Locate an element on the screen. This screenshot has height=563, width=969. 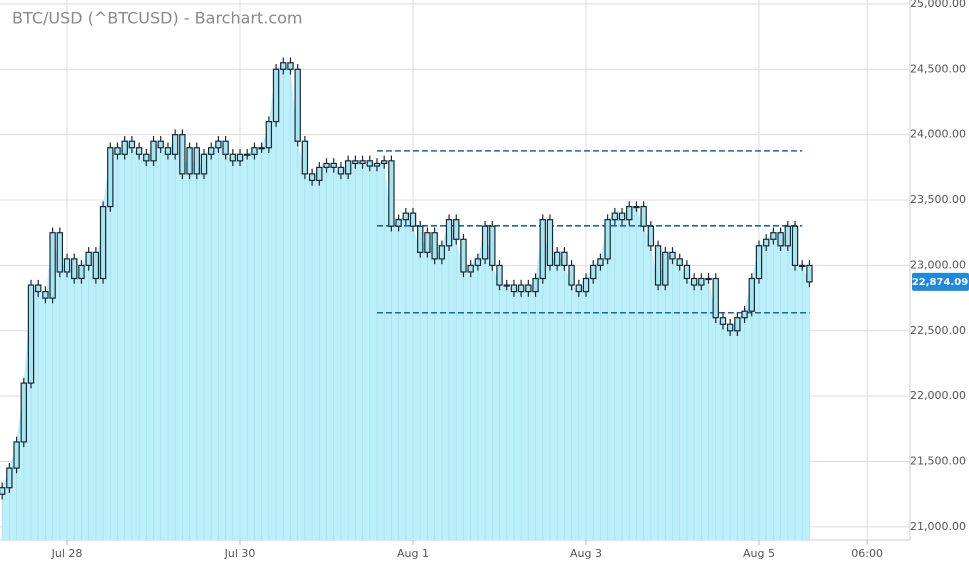
y-tick-label: 24,000.00 is located at coordinates (938, 134).